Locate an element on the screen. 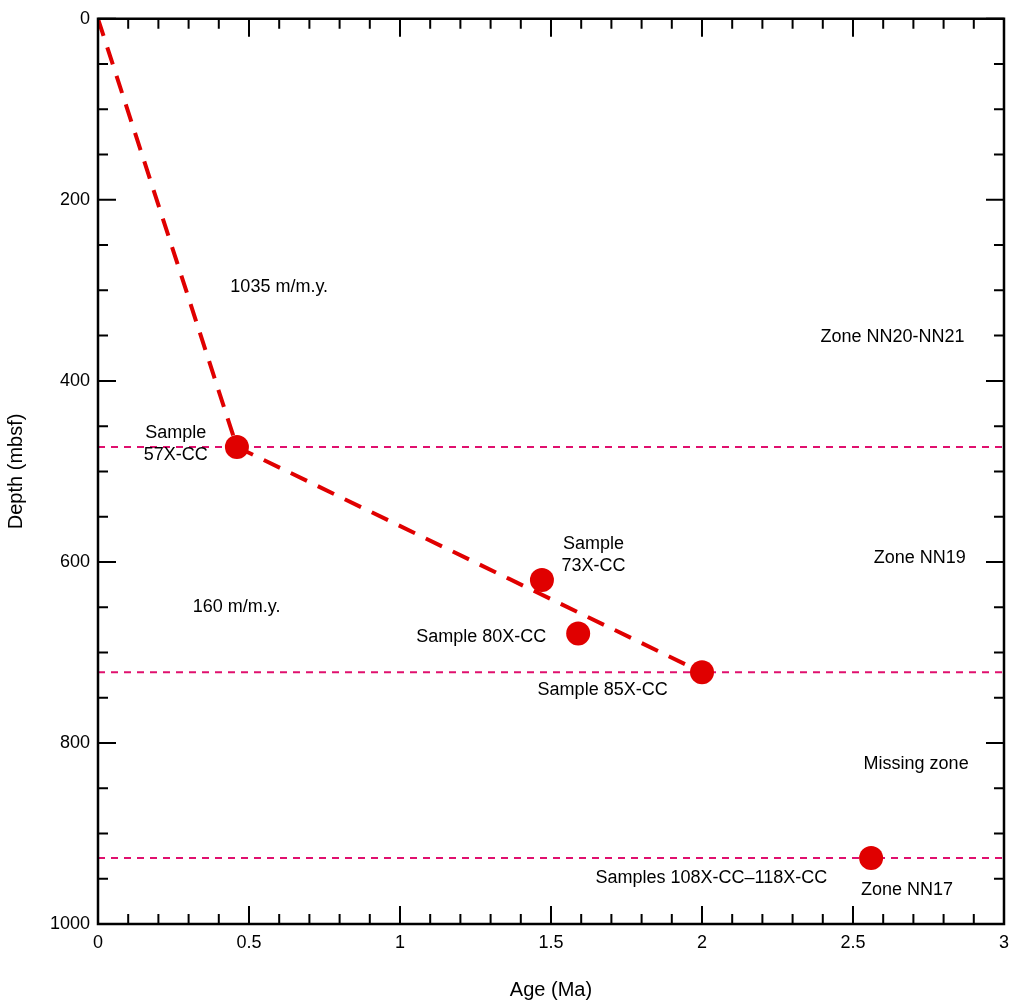 The height and width of the screenshot is (1006, 1017). y-tick-label: 600 is located at coordinates (74, 560).